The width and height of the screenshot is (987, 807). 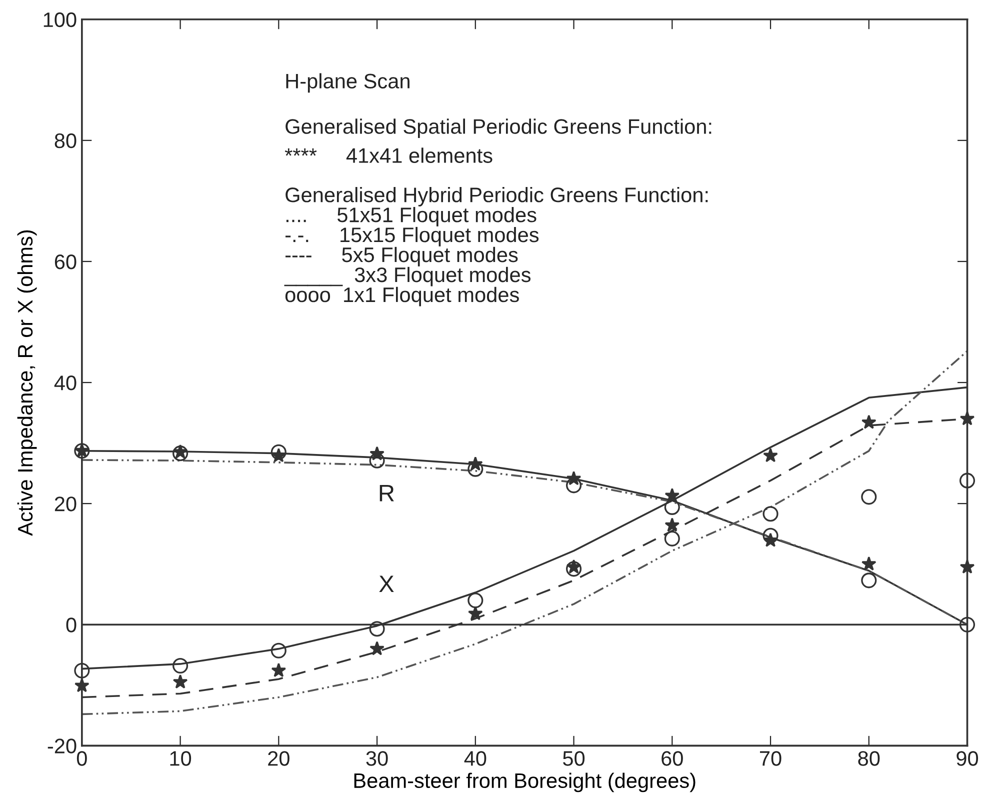 I want to click on annotation: -.-. 15x15 Floquet modes, so click(x=412, y=236).